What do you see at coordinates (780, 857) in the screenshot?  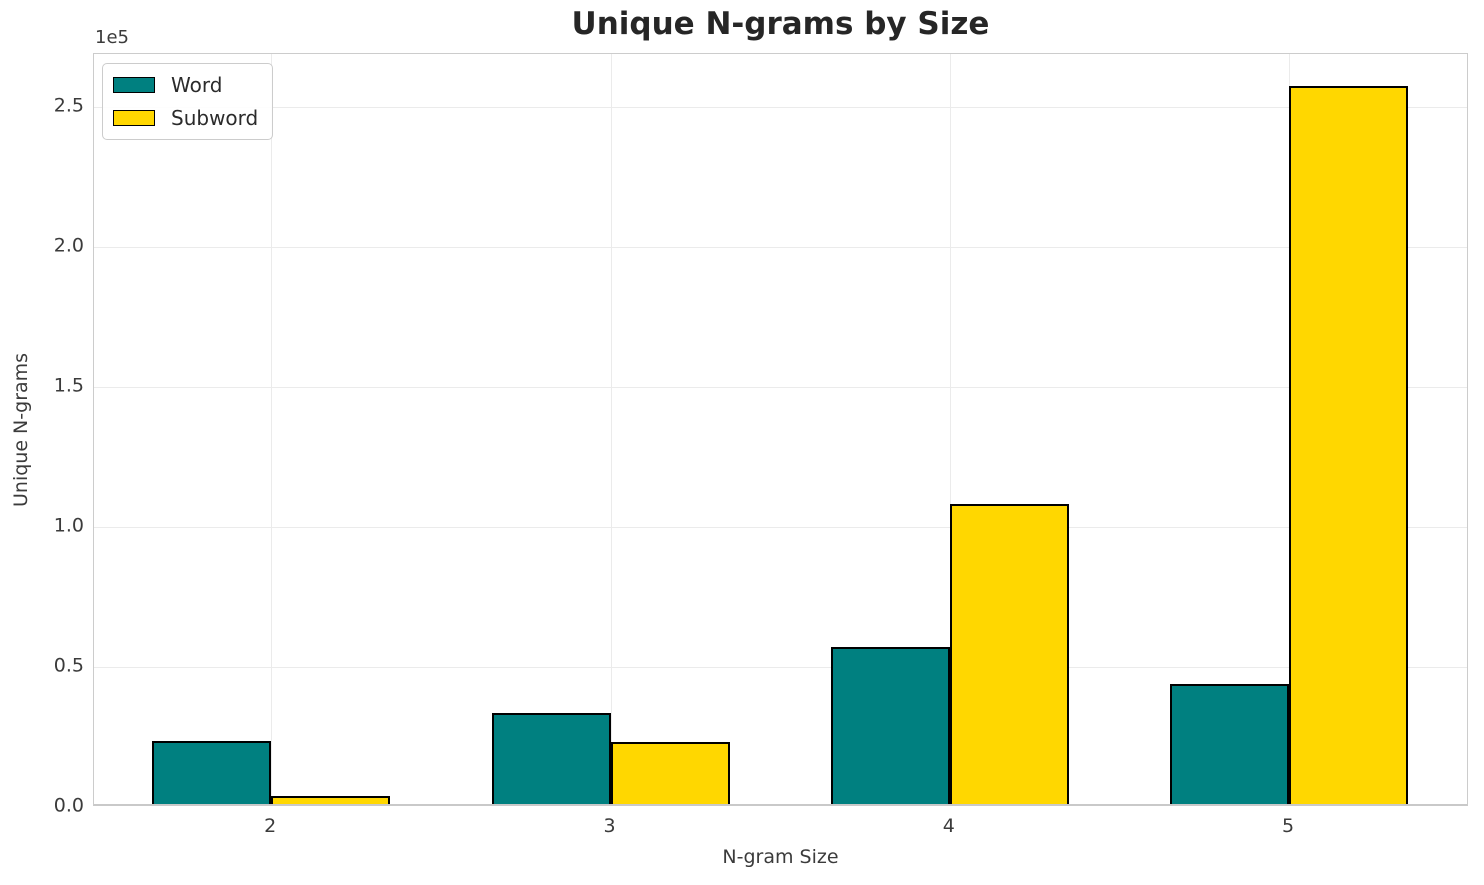 I see `x-axis-label: N-gram Size` at bounding box center [780, 857].